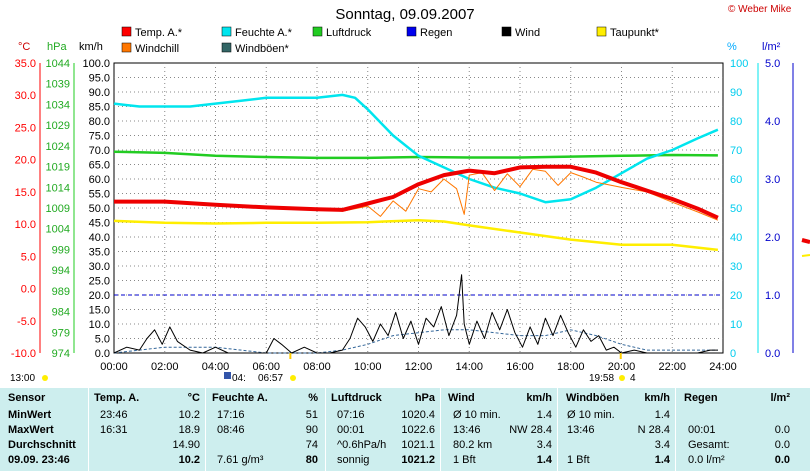 The height and width of the screenshot is (471, 810). What do you see at coordinates (653, 430) in the screenshot?
I see `table-cell-gust-max: N 28.4` at bounding box center [653, 430].